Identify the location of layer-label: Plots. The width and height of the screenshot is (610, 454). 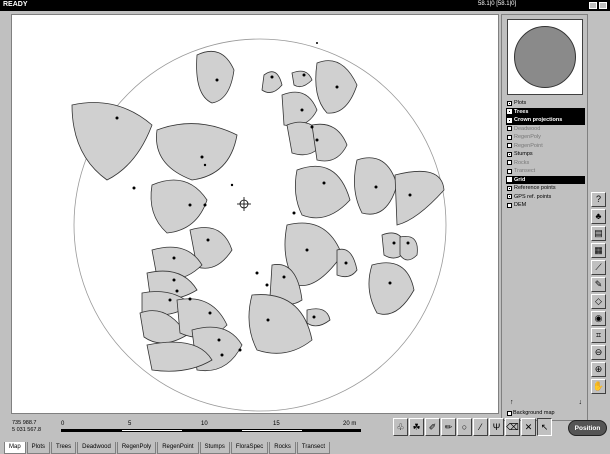
(520, 103).